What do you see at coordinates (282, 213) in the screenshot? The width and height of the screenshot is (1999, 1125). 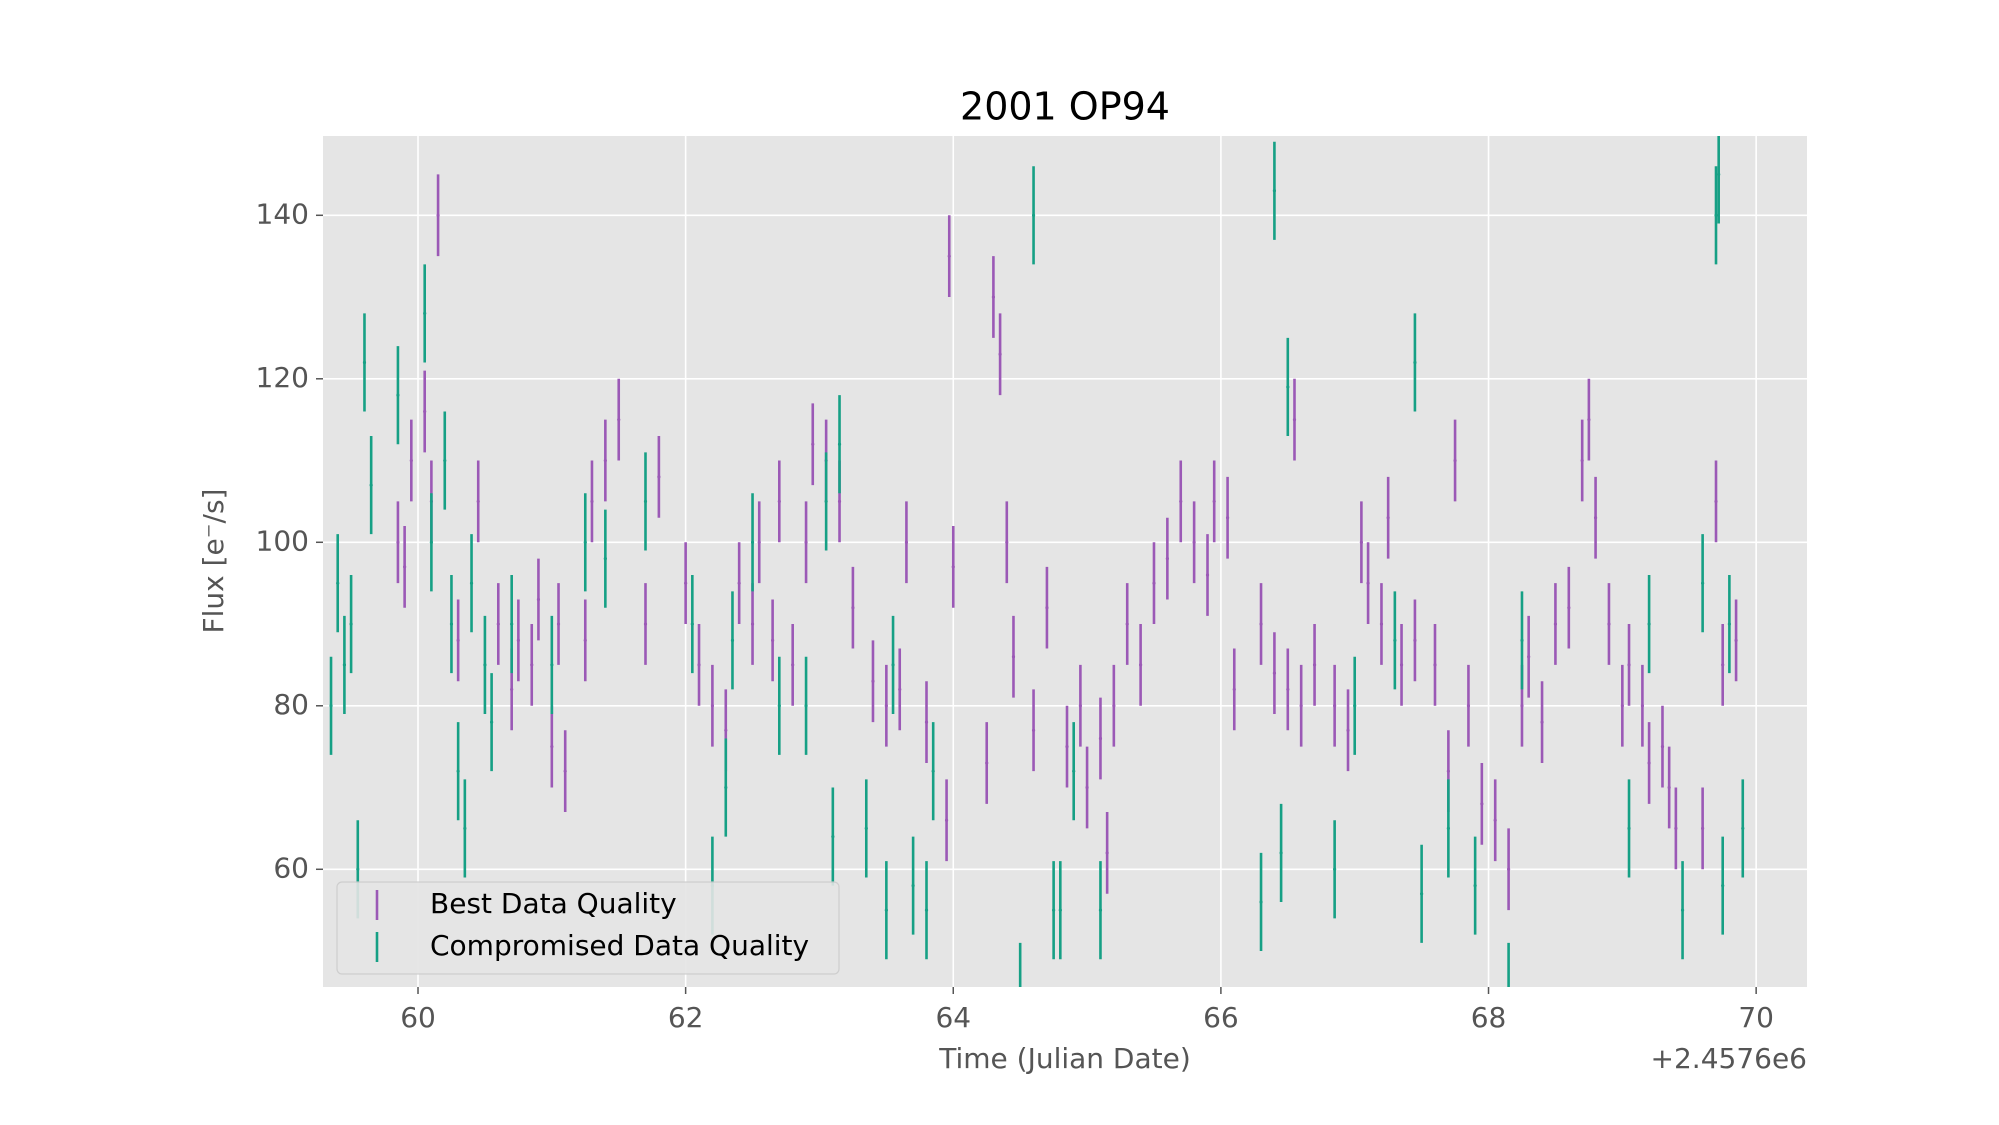 I see `y-tick-label: 140` at bounding box center [282, 213].